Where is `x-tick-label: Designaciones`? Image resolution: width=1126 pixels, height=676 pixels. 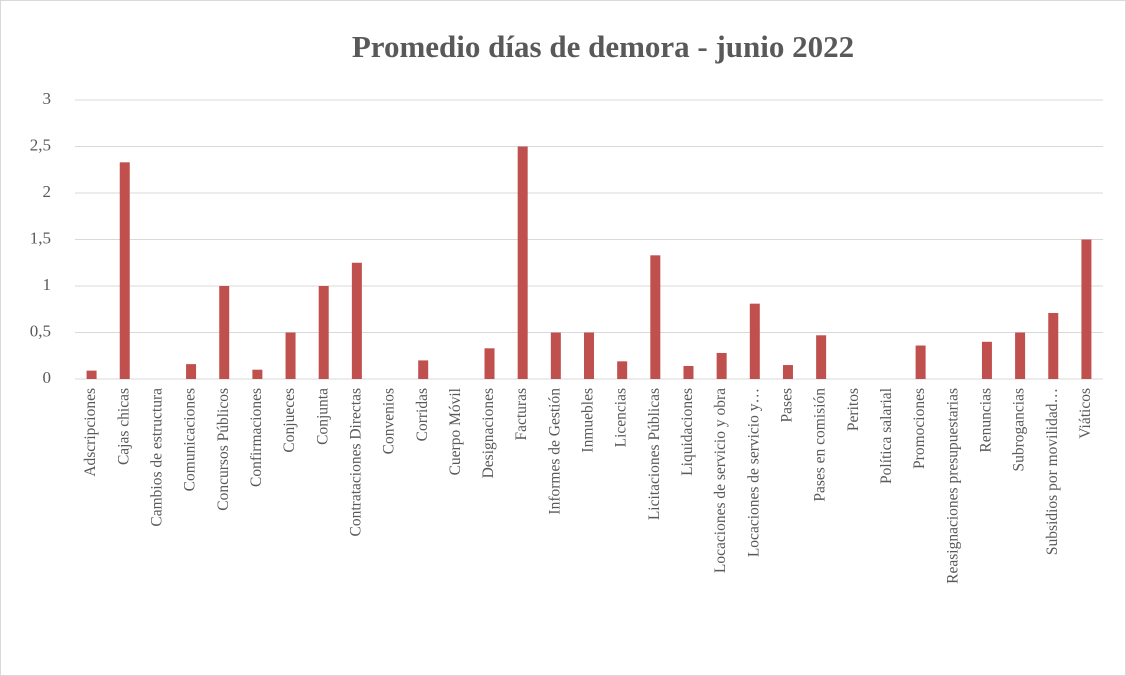
x-tick-label: Designaciones is located at coordinates (488, 433).